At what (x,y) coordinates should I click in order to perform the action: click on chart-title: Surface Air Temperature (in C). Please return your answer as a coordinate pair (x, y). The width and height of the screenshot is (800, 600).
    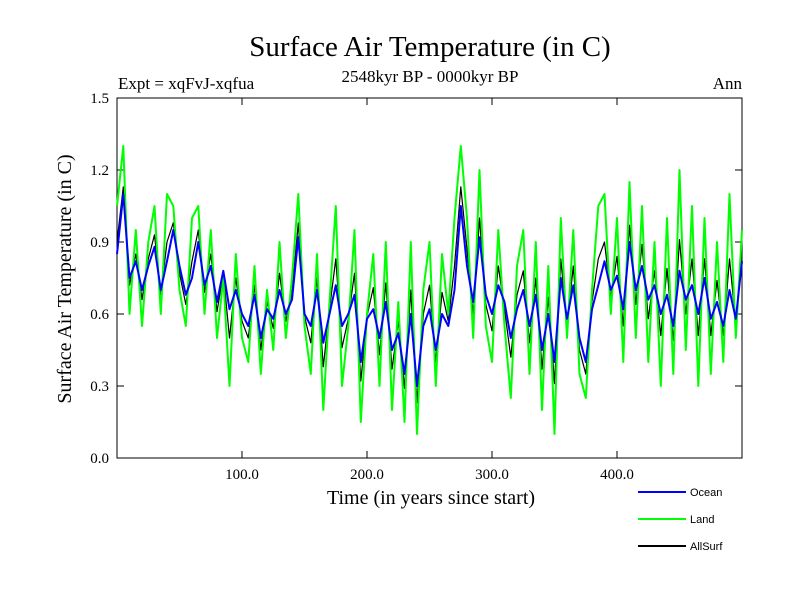
    Looking at the image, I should click on (429, 47).